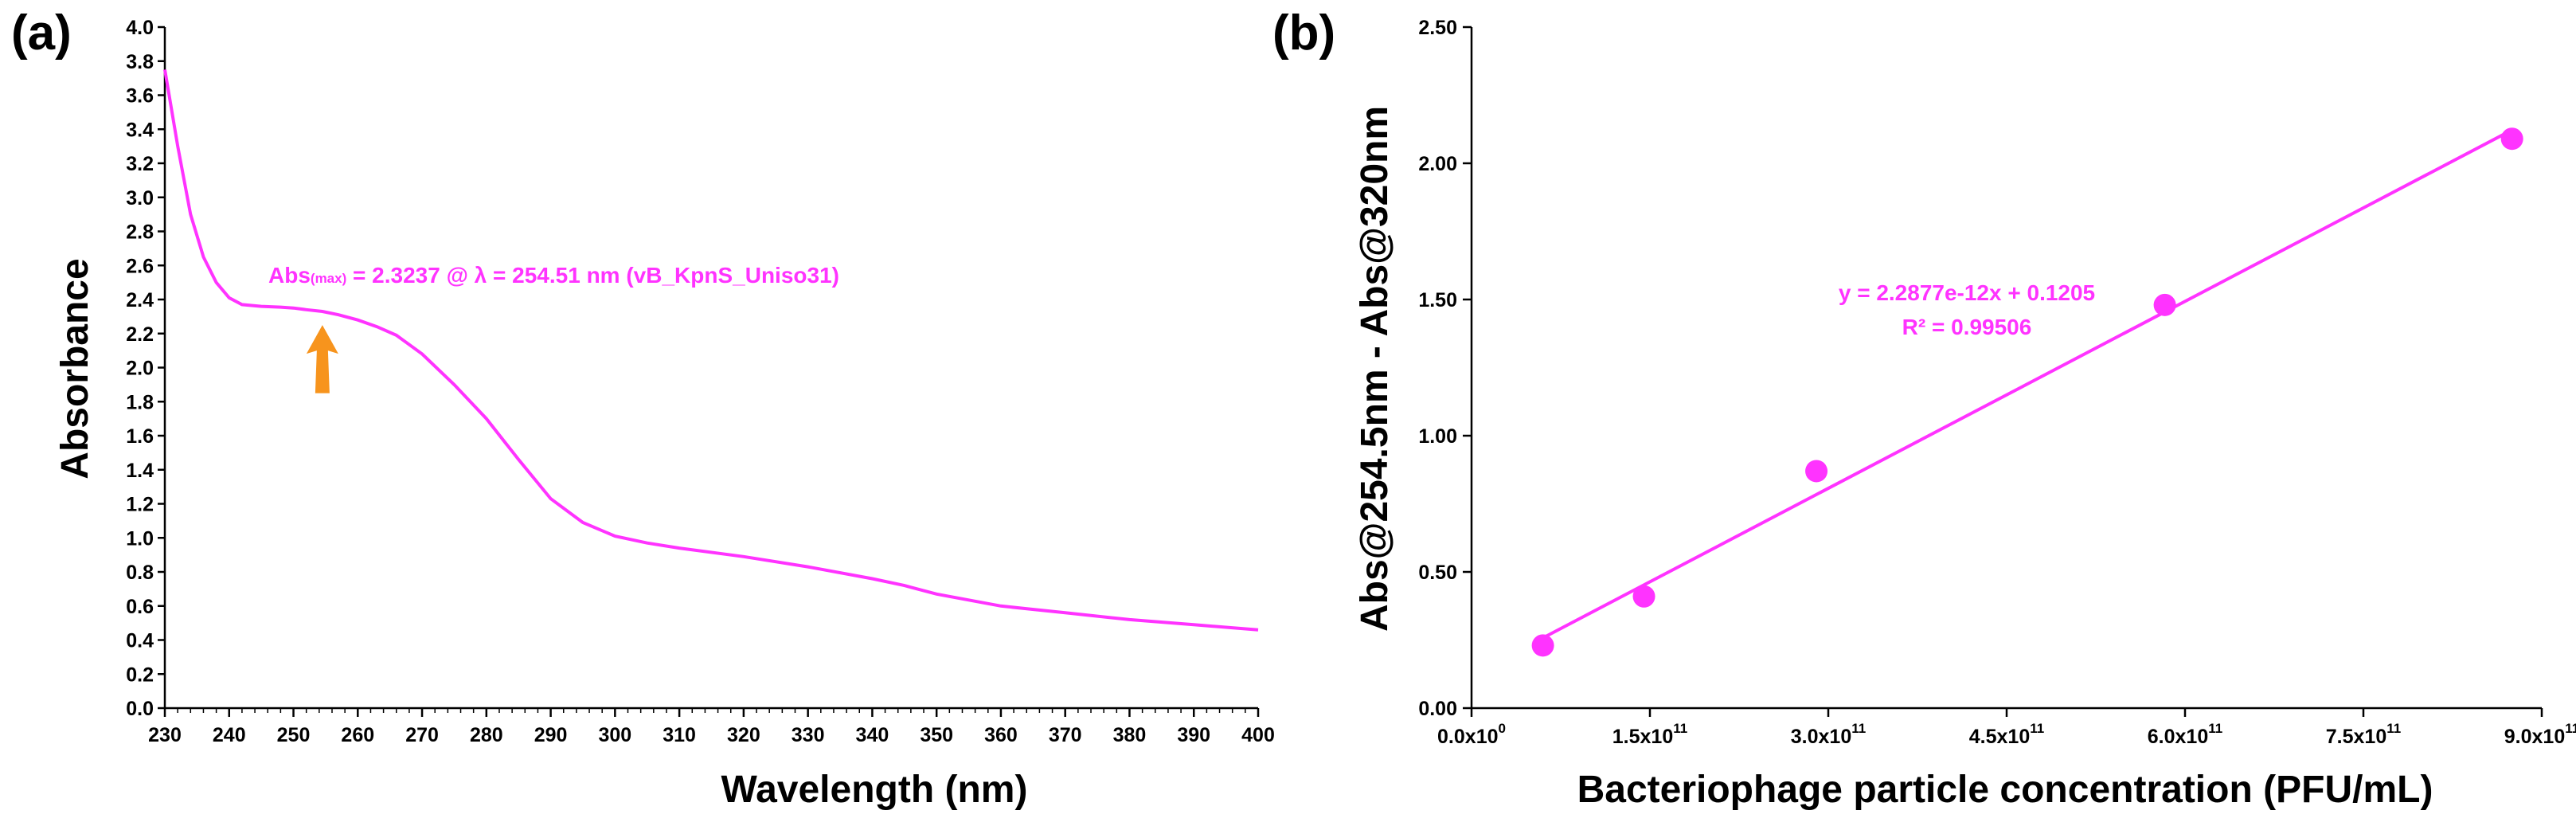 The height and width of the screenshot is (826, 2576). What do you see at coordinates (140, 641) in the screenshot?
I see `y-tick-label: 0.4` at bounding box center [140, 641].